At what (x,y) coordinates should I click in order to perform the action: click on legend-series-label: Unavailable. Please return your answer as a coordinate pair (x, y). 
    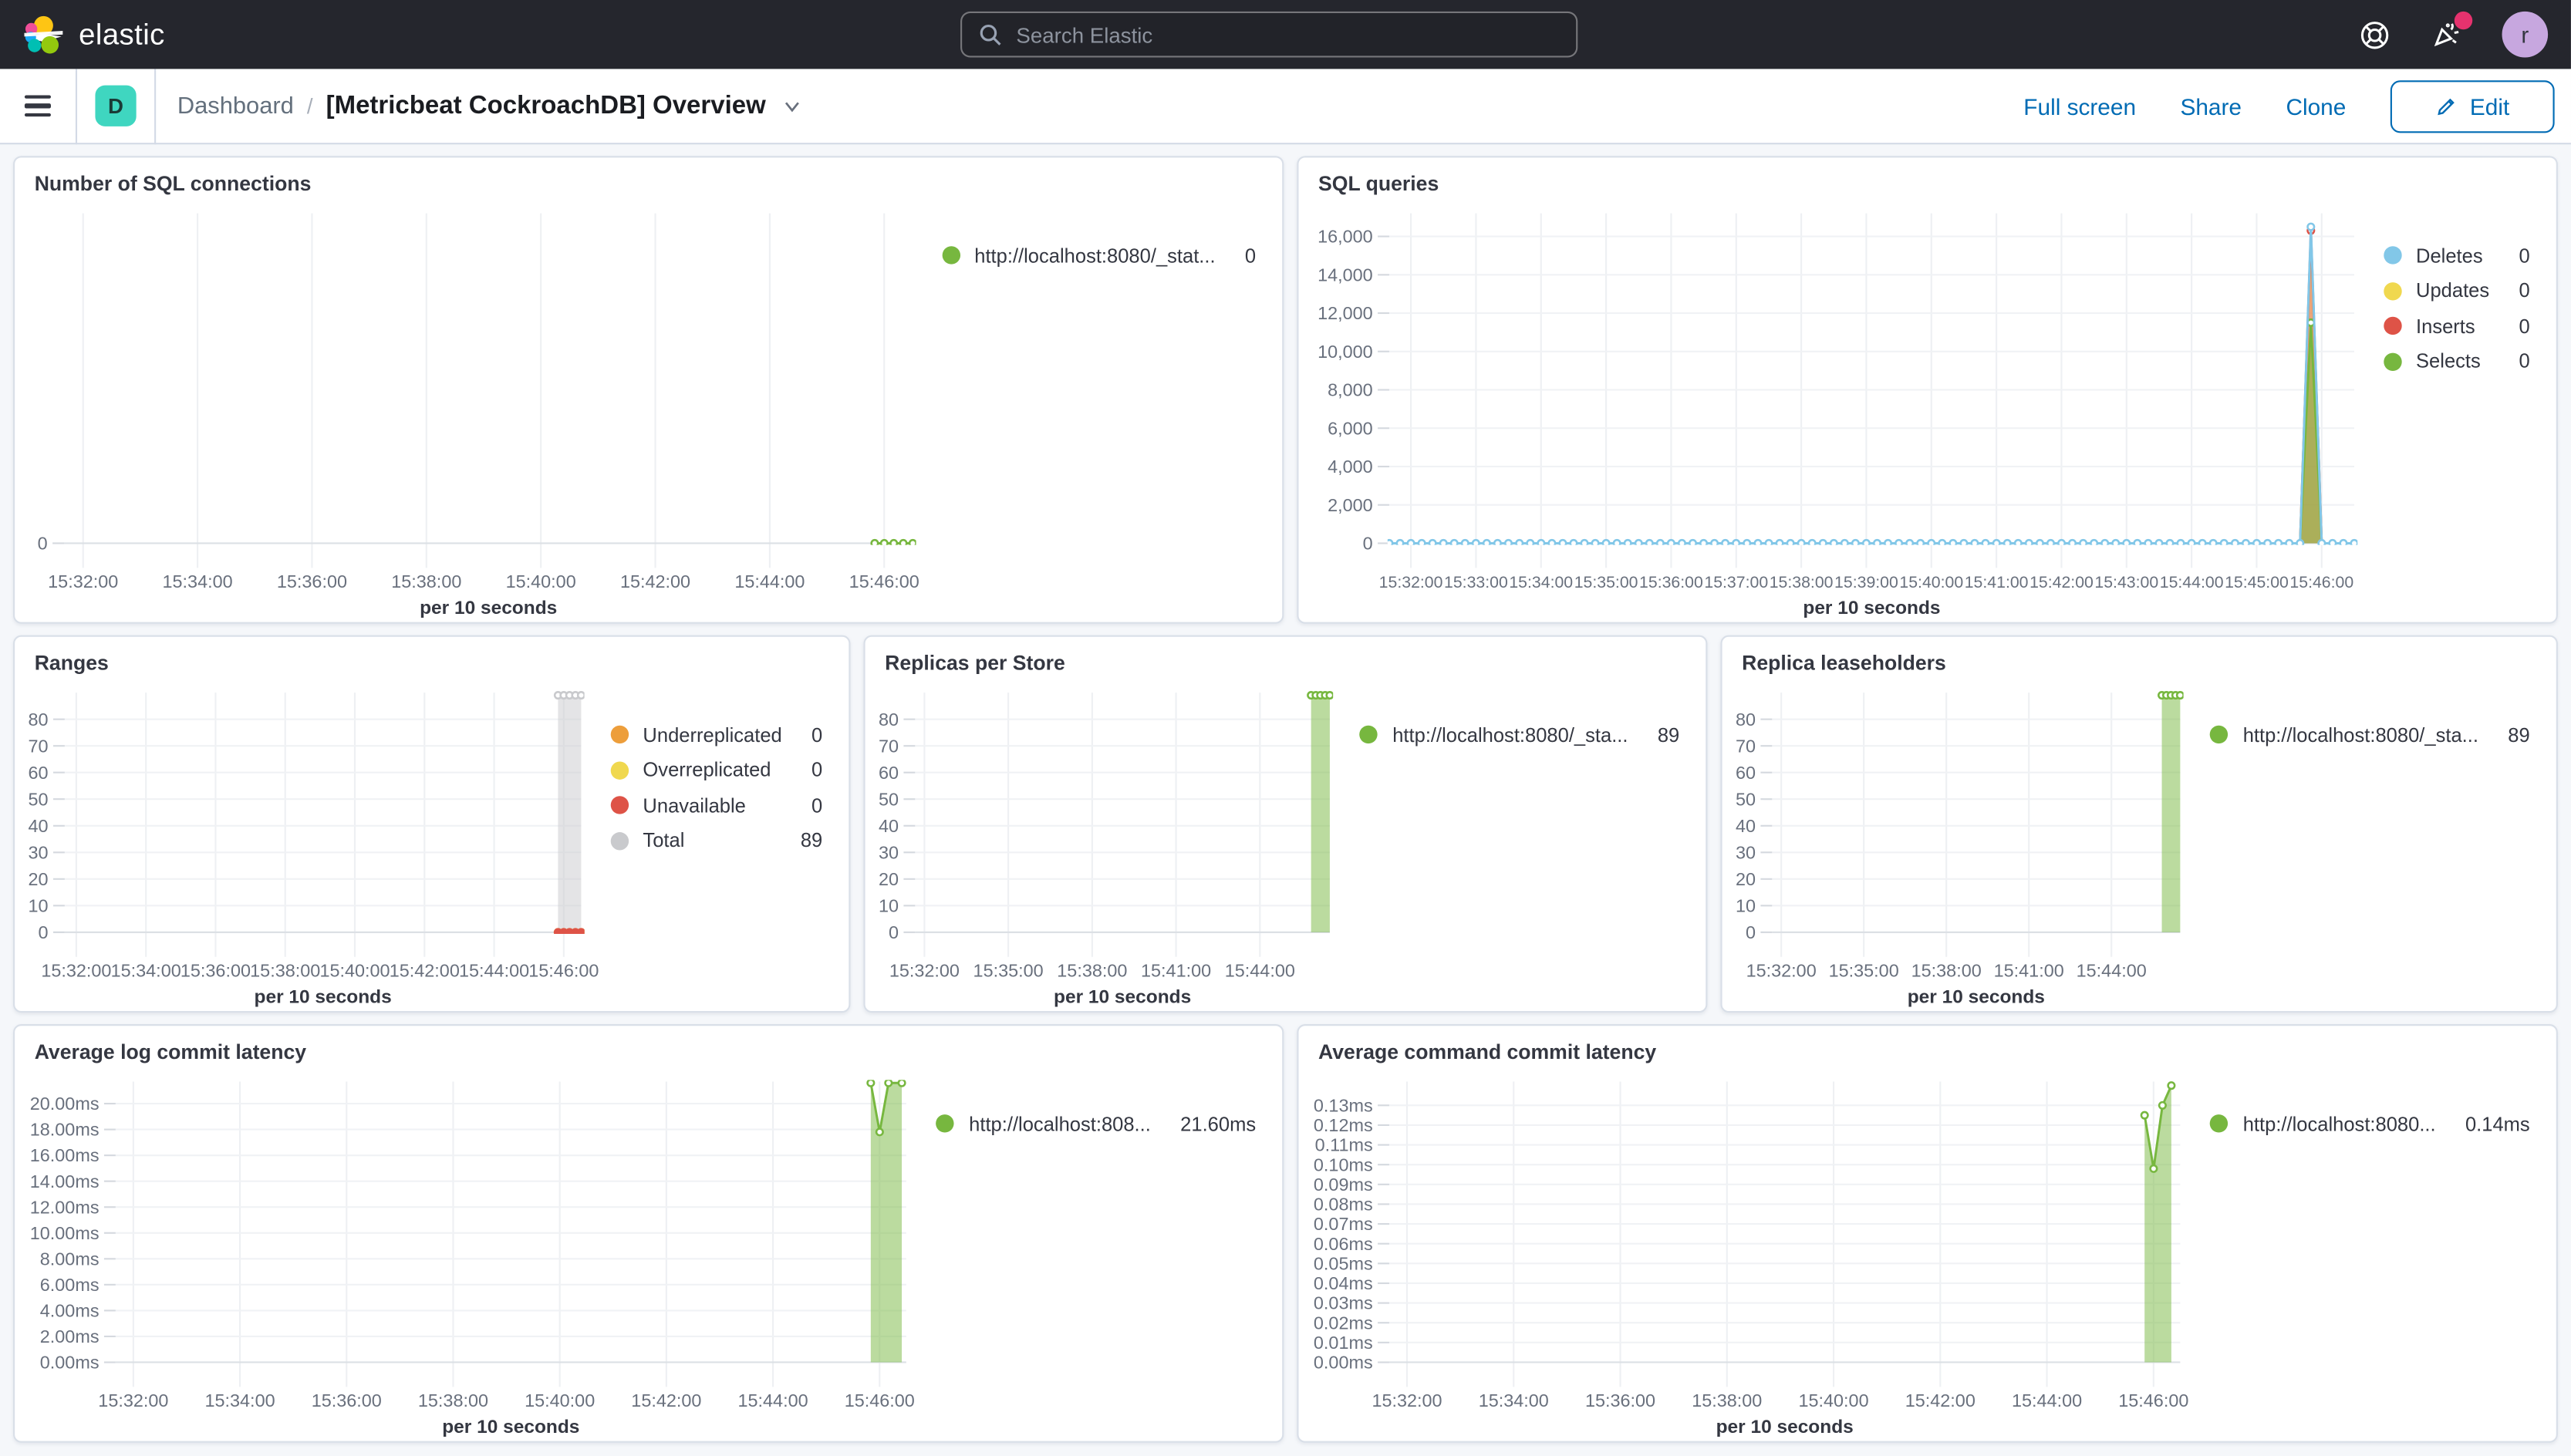
    Looking at the image, I should click on (694, 806).